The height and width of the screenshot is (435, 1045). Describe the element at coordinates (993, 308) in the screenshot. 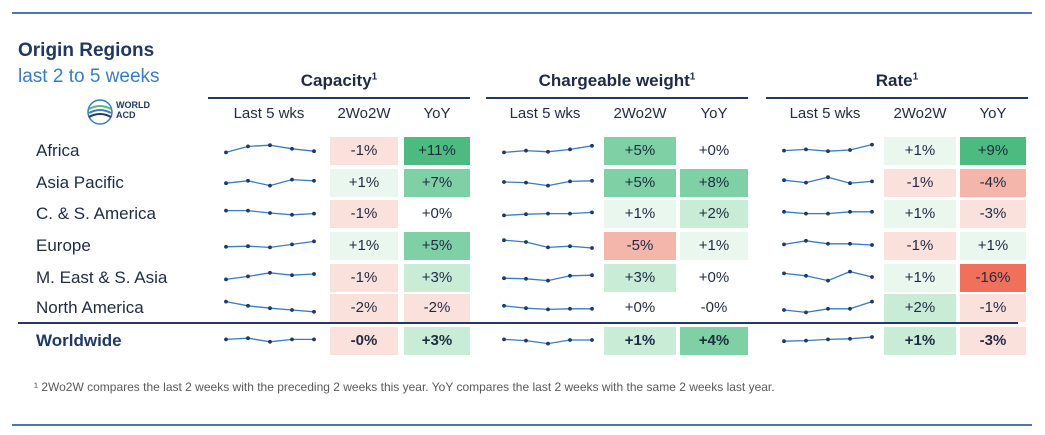

I see `cell-yoy: -1%` at that location.